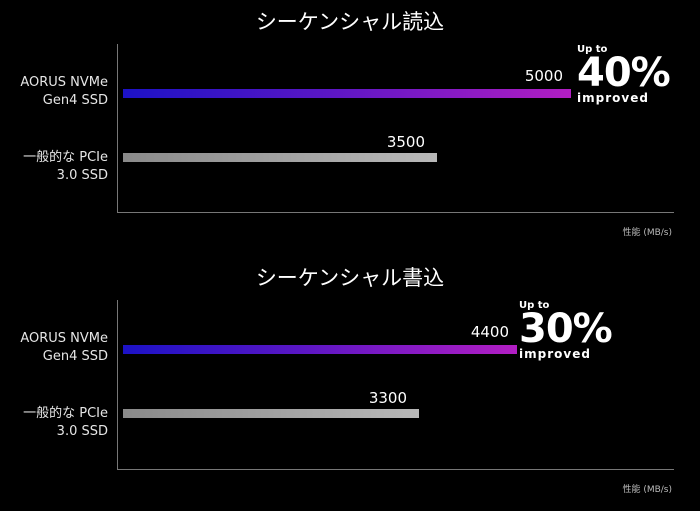  Describe the element at coordinates (647, 233) in the screenshot. I see `x-axis-label-read: 性能 (MB/s)` at that location.